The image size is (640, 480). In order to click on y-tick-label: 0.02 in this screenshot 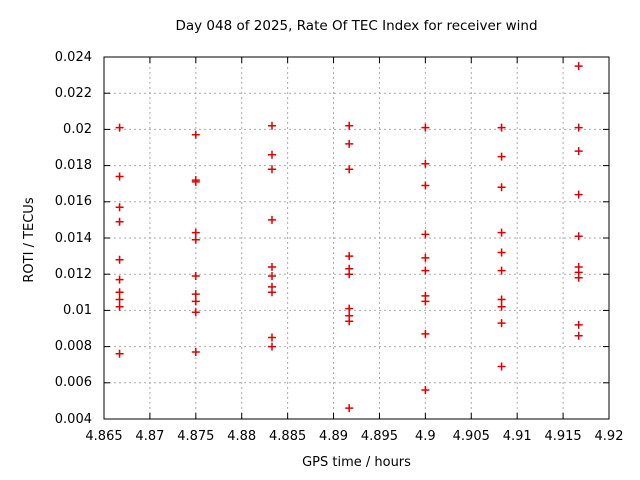, I will do `click(77, 129)`.